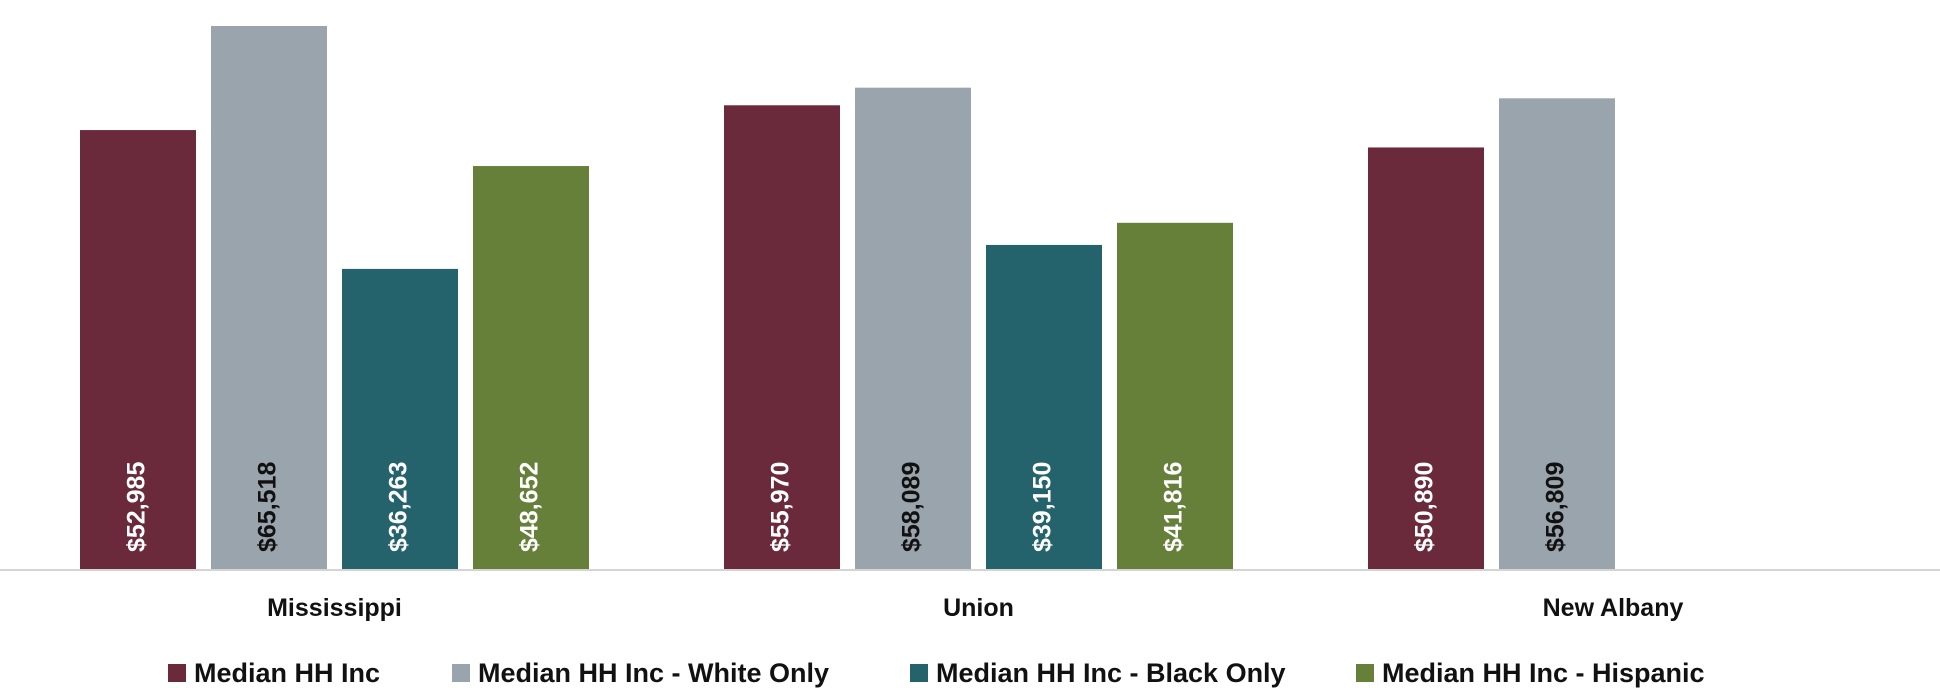 This screenshot has width=1940, height=688. I want to click on legend-label-median-hh-inc-white-only: Median HH Inc - White Only, so click(653, 673).